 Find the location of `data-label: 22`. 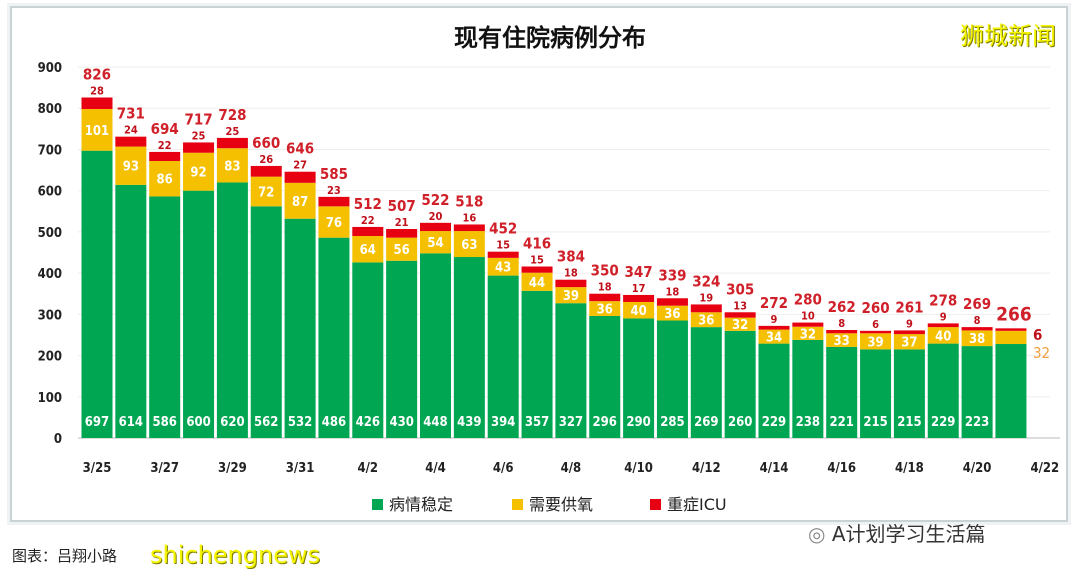

data-label: 22 is located at coordinates (368, 220).